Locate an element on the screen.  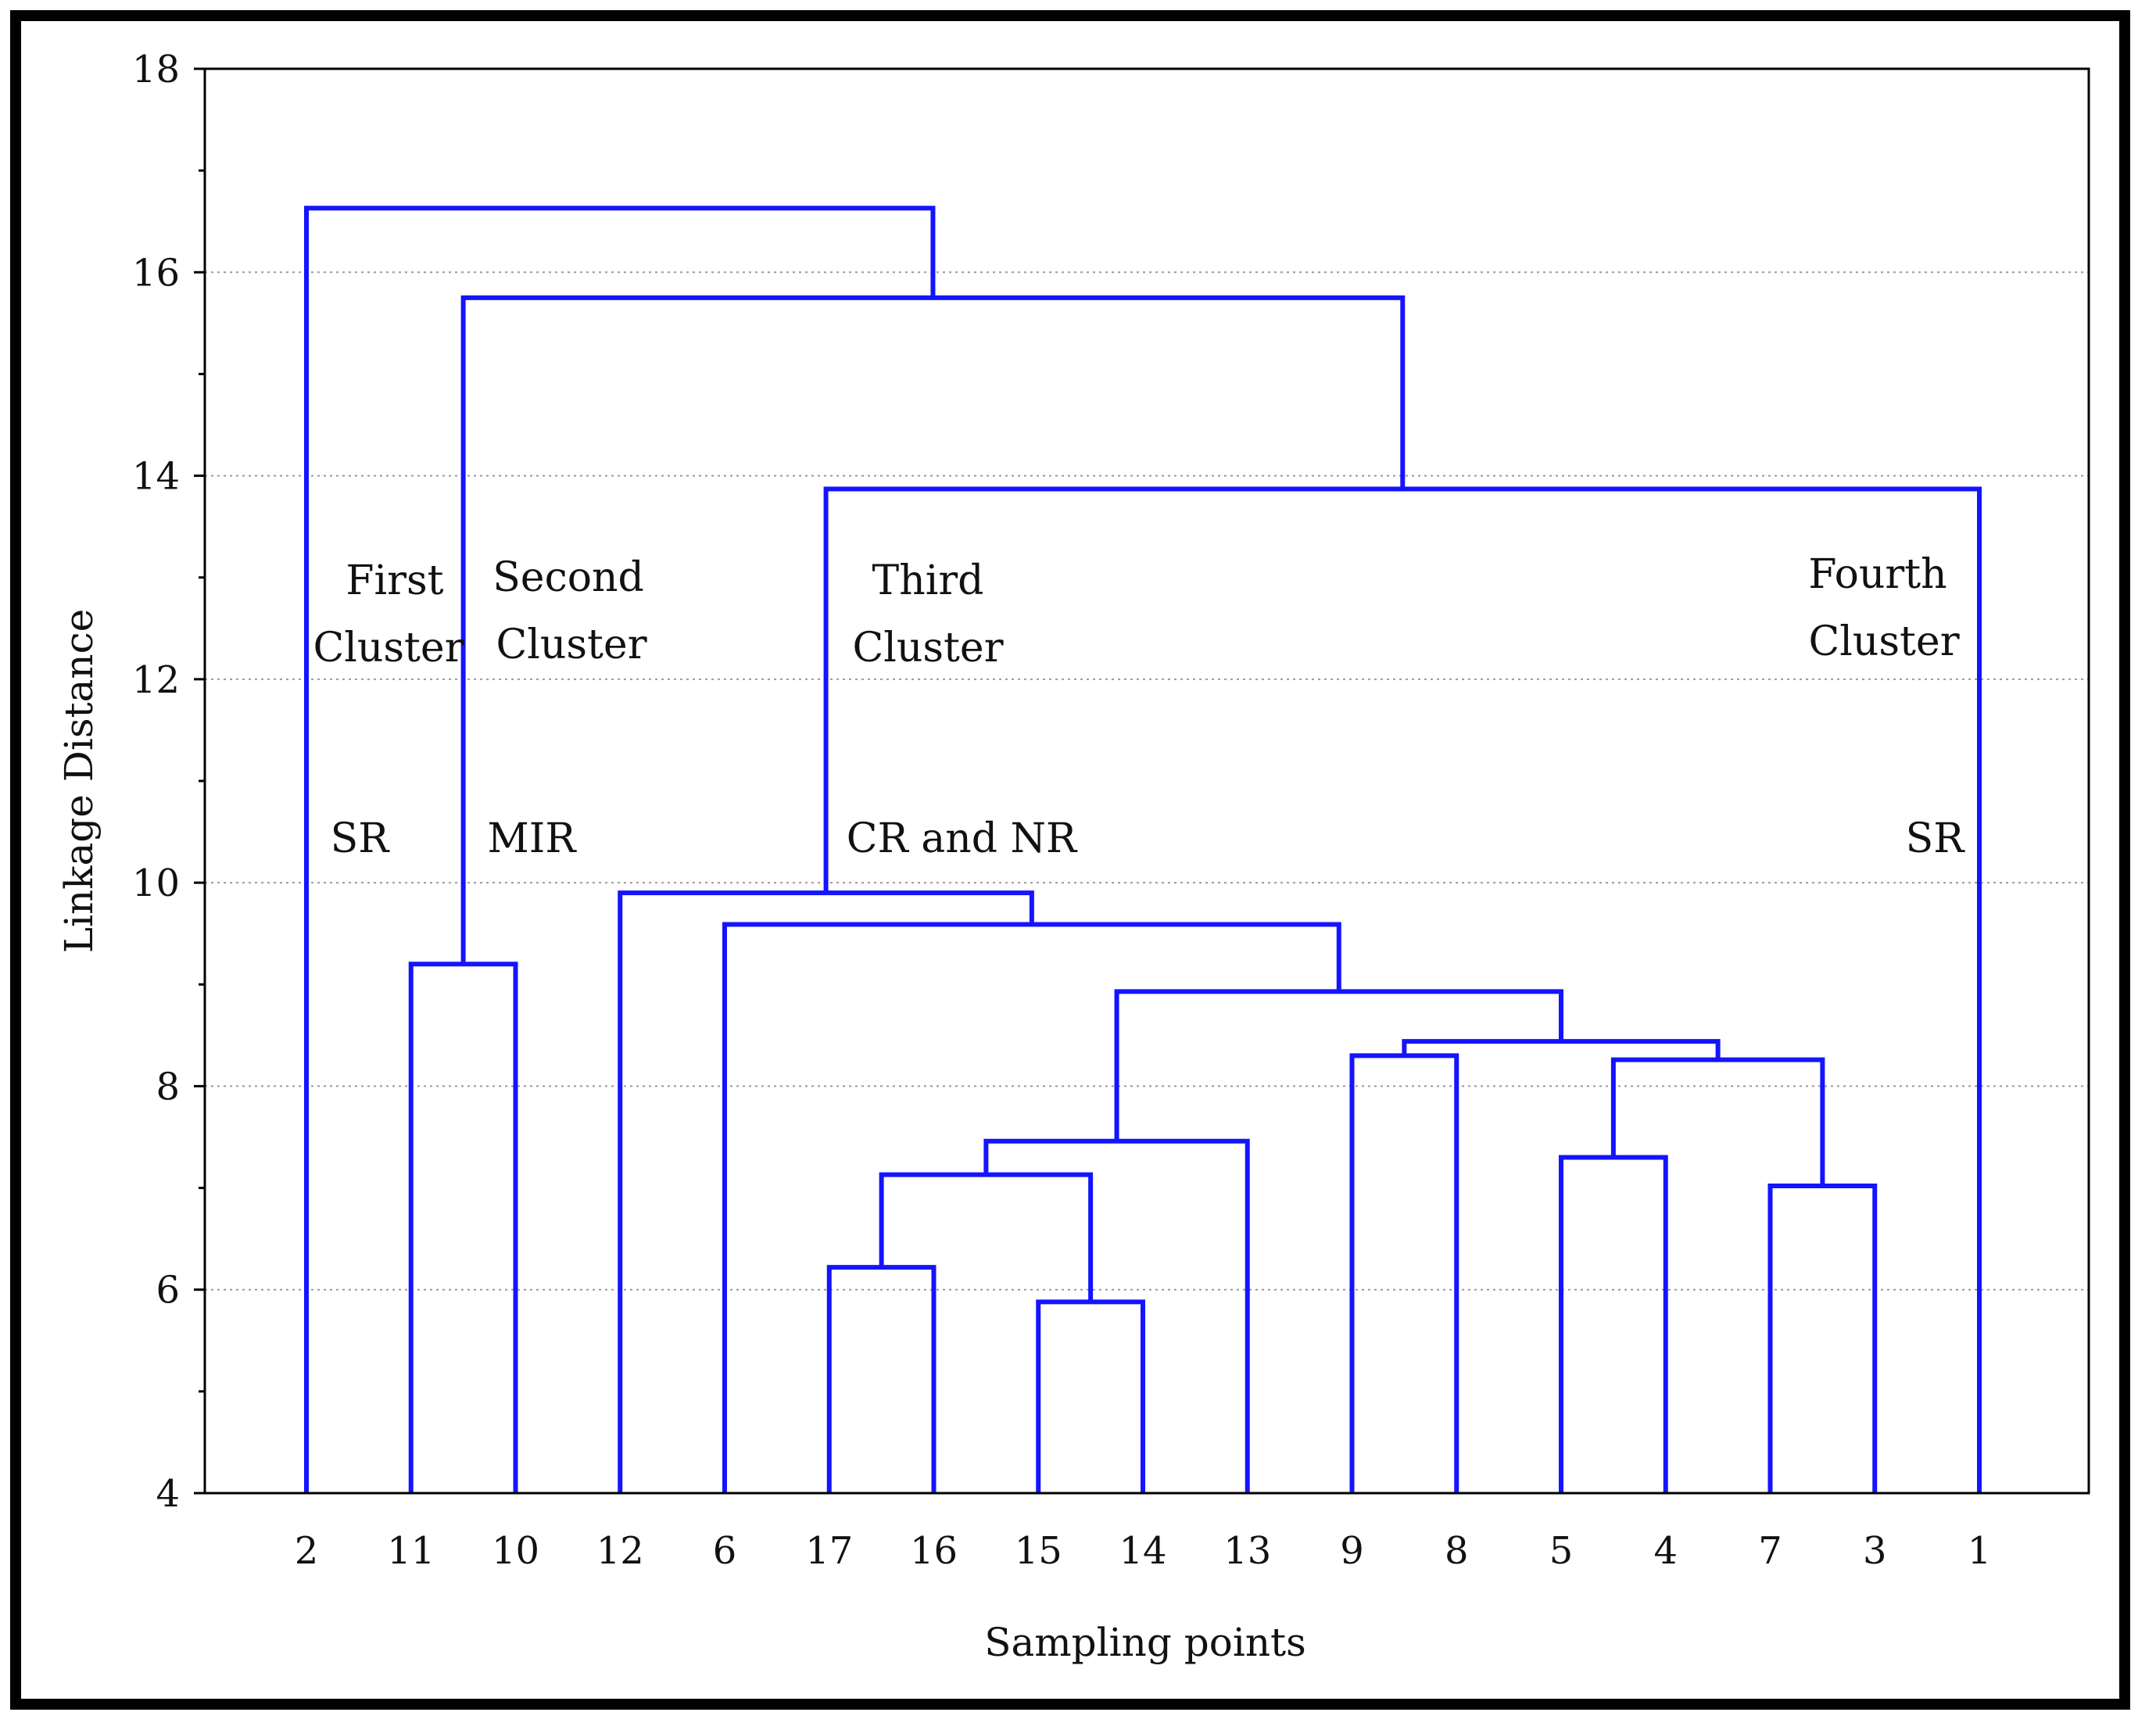
x-tick-label: 5 is located at coordinates (1562, 1551).